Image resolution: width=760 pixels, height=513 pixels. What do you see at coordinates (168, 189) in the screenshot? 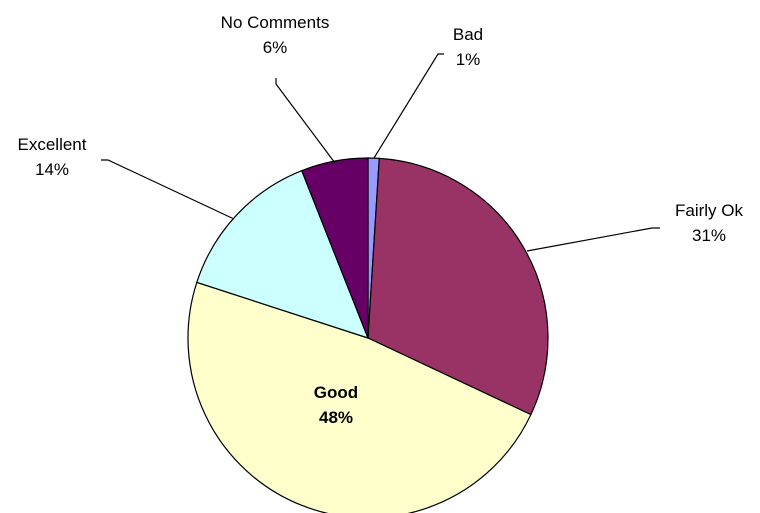
I see `leader-line-excellent` at bounding box center [168, 189].